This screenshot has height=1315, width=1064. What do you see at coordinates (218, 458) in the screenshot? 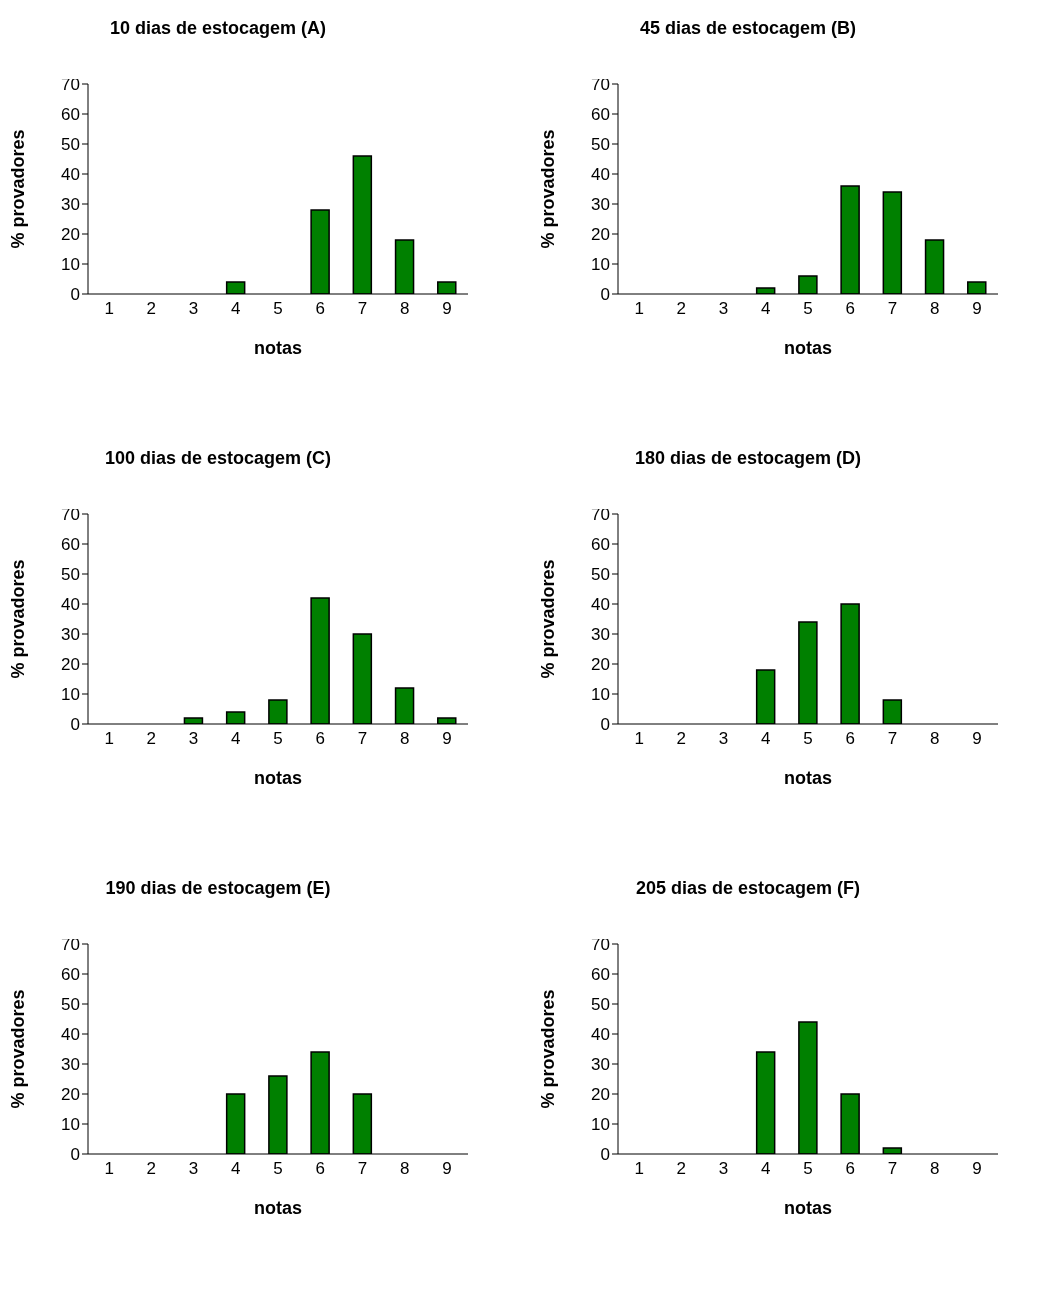
I see `chart-title: 100 dias de estocagem (C)` at bounding box center [218, 458].